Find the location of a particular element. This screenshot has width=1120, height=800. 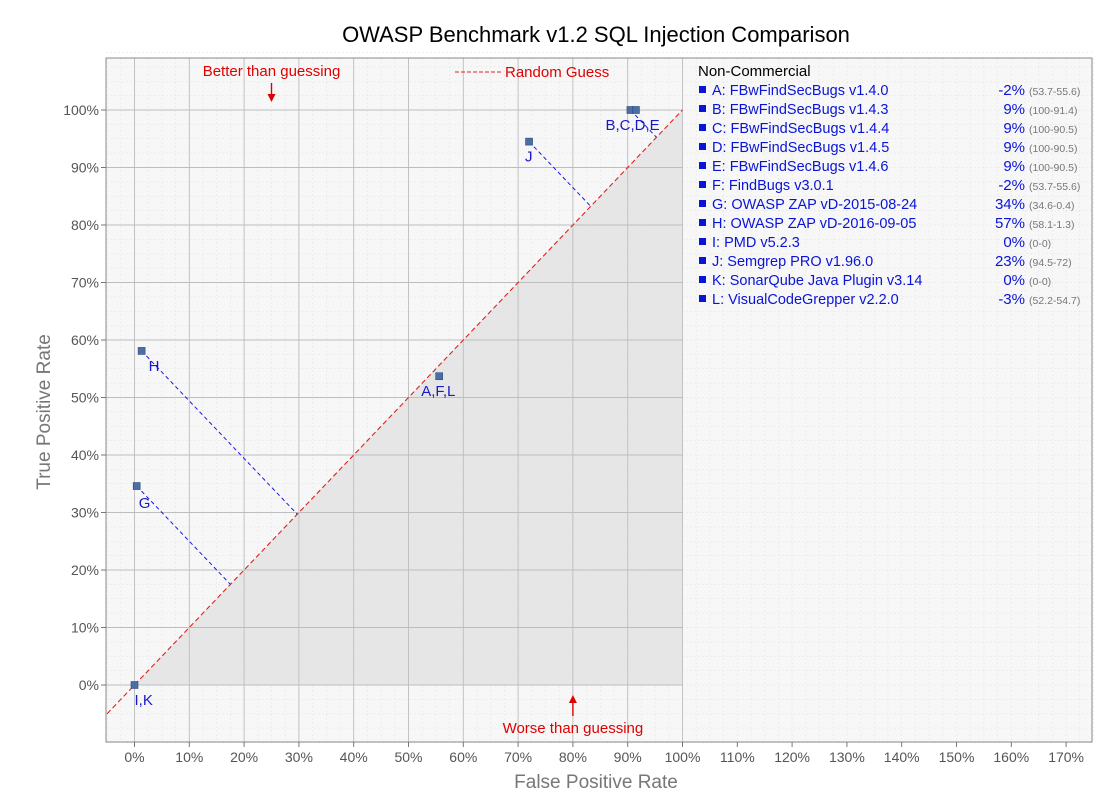

y-tick-label: 80% is located at coordinates (85, 225).